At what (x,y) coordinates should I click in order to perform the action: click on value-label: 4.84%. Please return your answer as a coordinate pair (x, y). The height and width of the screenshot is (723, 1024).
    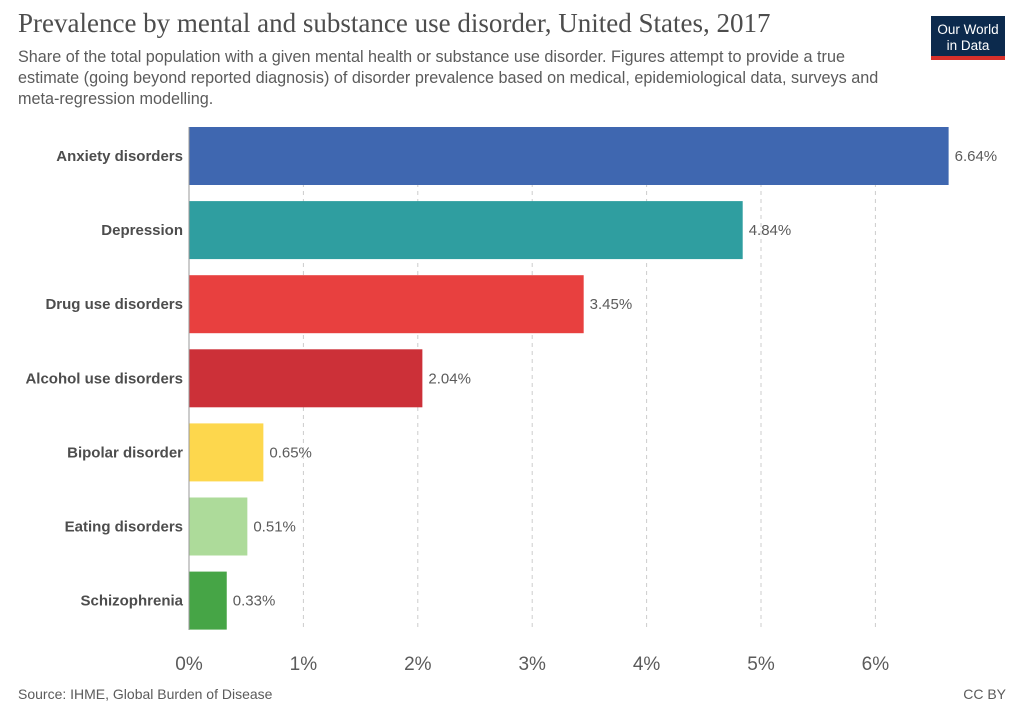
    Looking at the image, I should click on (770, 230).